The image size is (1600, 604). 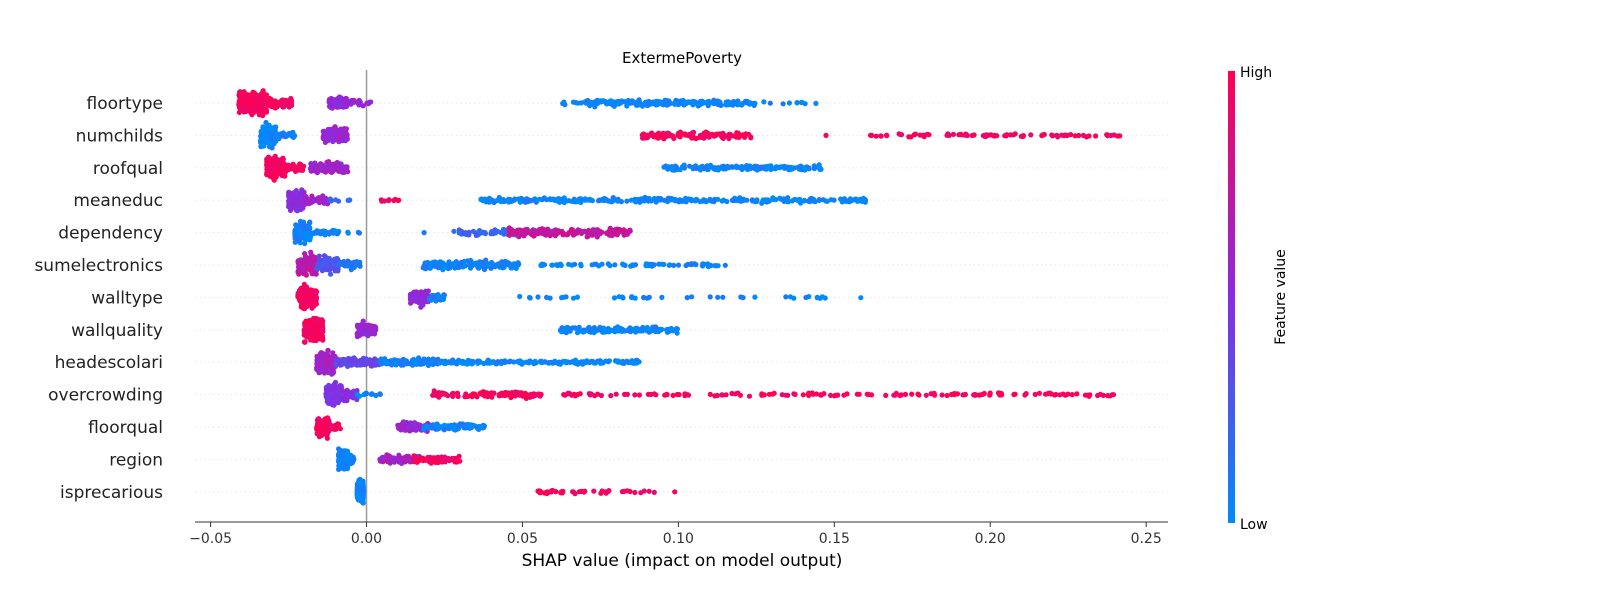 I want to click on feature-row-dependency, so click(x=462, y=232).